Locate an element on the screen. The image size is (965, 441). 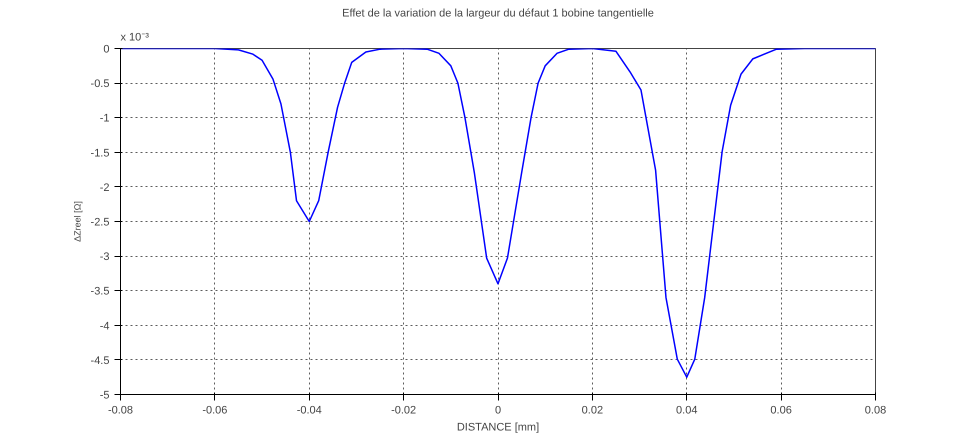
chart-title: Effet de la variation de la largeur du défaut 1 bobine tangentielle is located at coordinates (498, 14).